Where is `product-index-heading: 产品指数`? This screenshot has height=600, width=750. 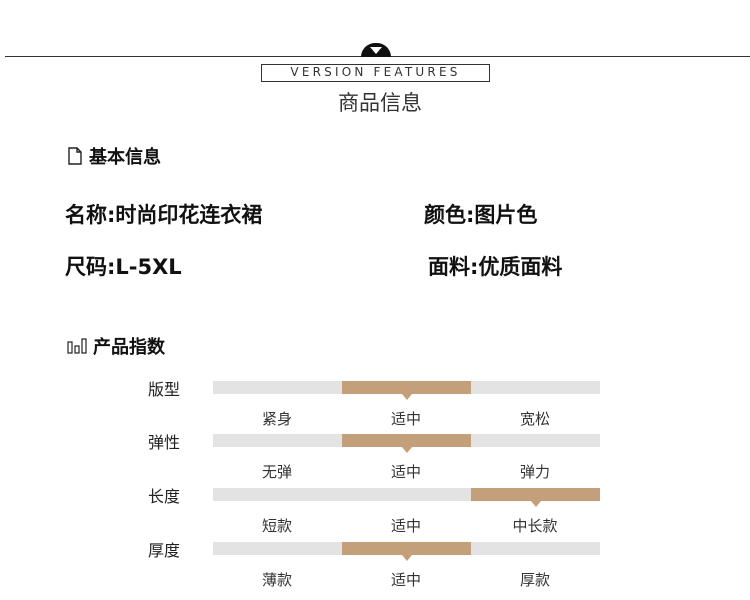
product-index-heading: 产品指数 is located at coordinates (116, 346).